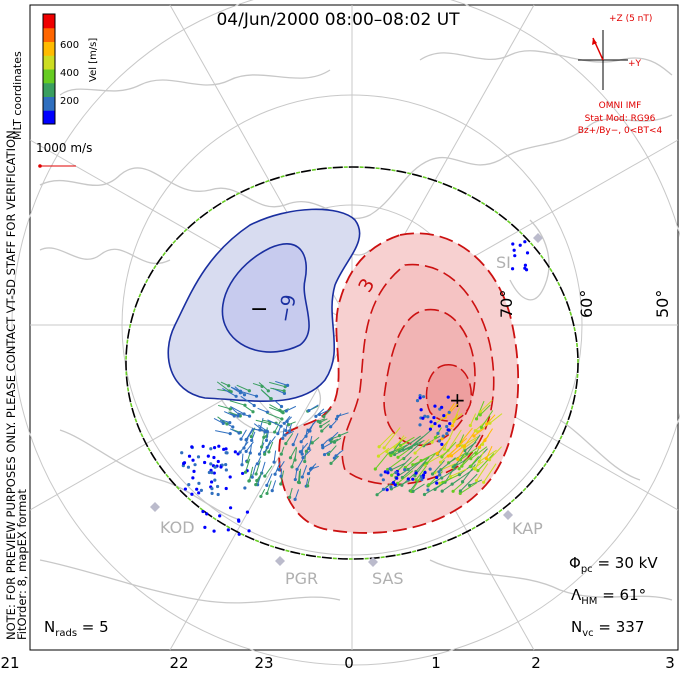  Describe the element at coordinates (436, 663) in the screenshot. I see `mlt-label-1: 1` at that location.